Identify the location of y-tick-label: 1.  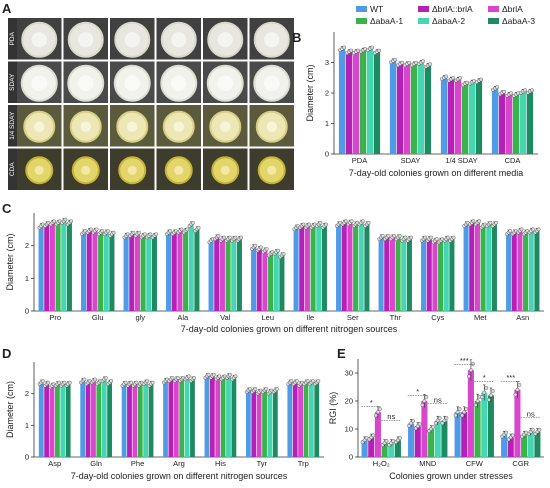
(27, 425).